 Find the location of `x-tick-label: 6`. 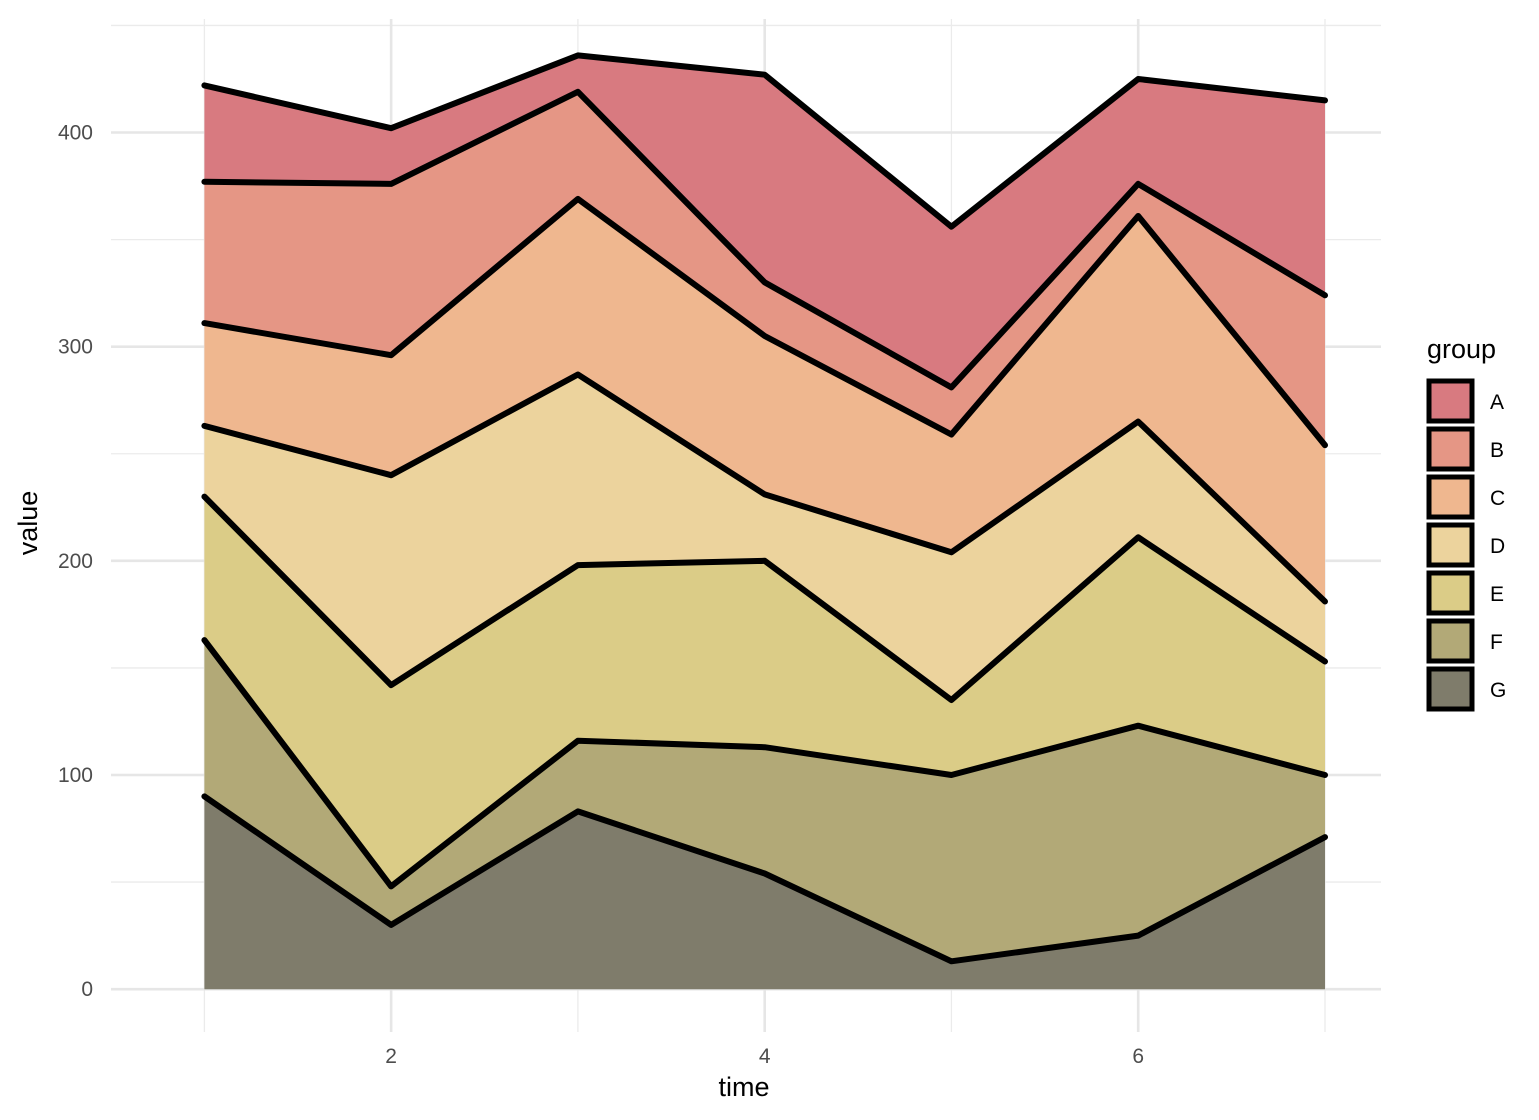

x-tick-label: 6 is located at coordinates (1138, 1056).